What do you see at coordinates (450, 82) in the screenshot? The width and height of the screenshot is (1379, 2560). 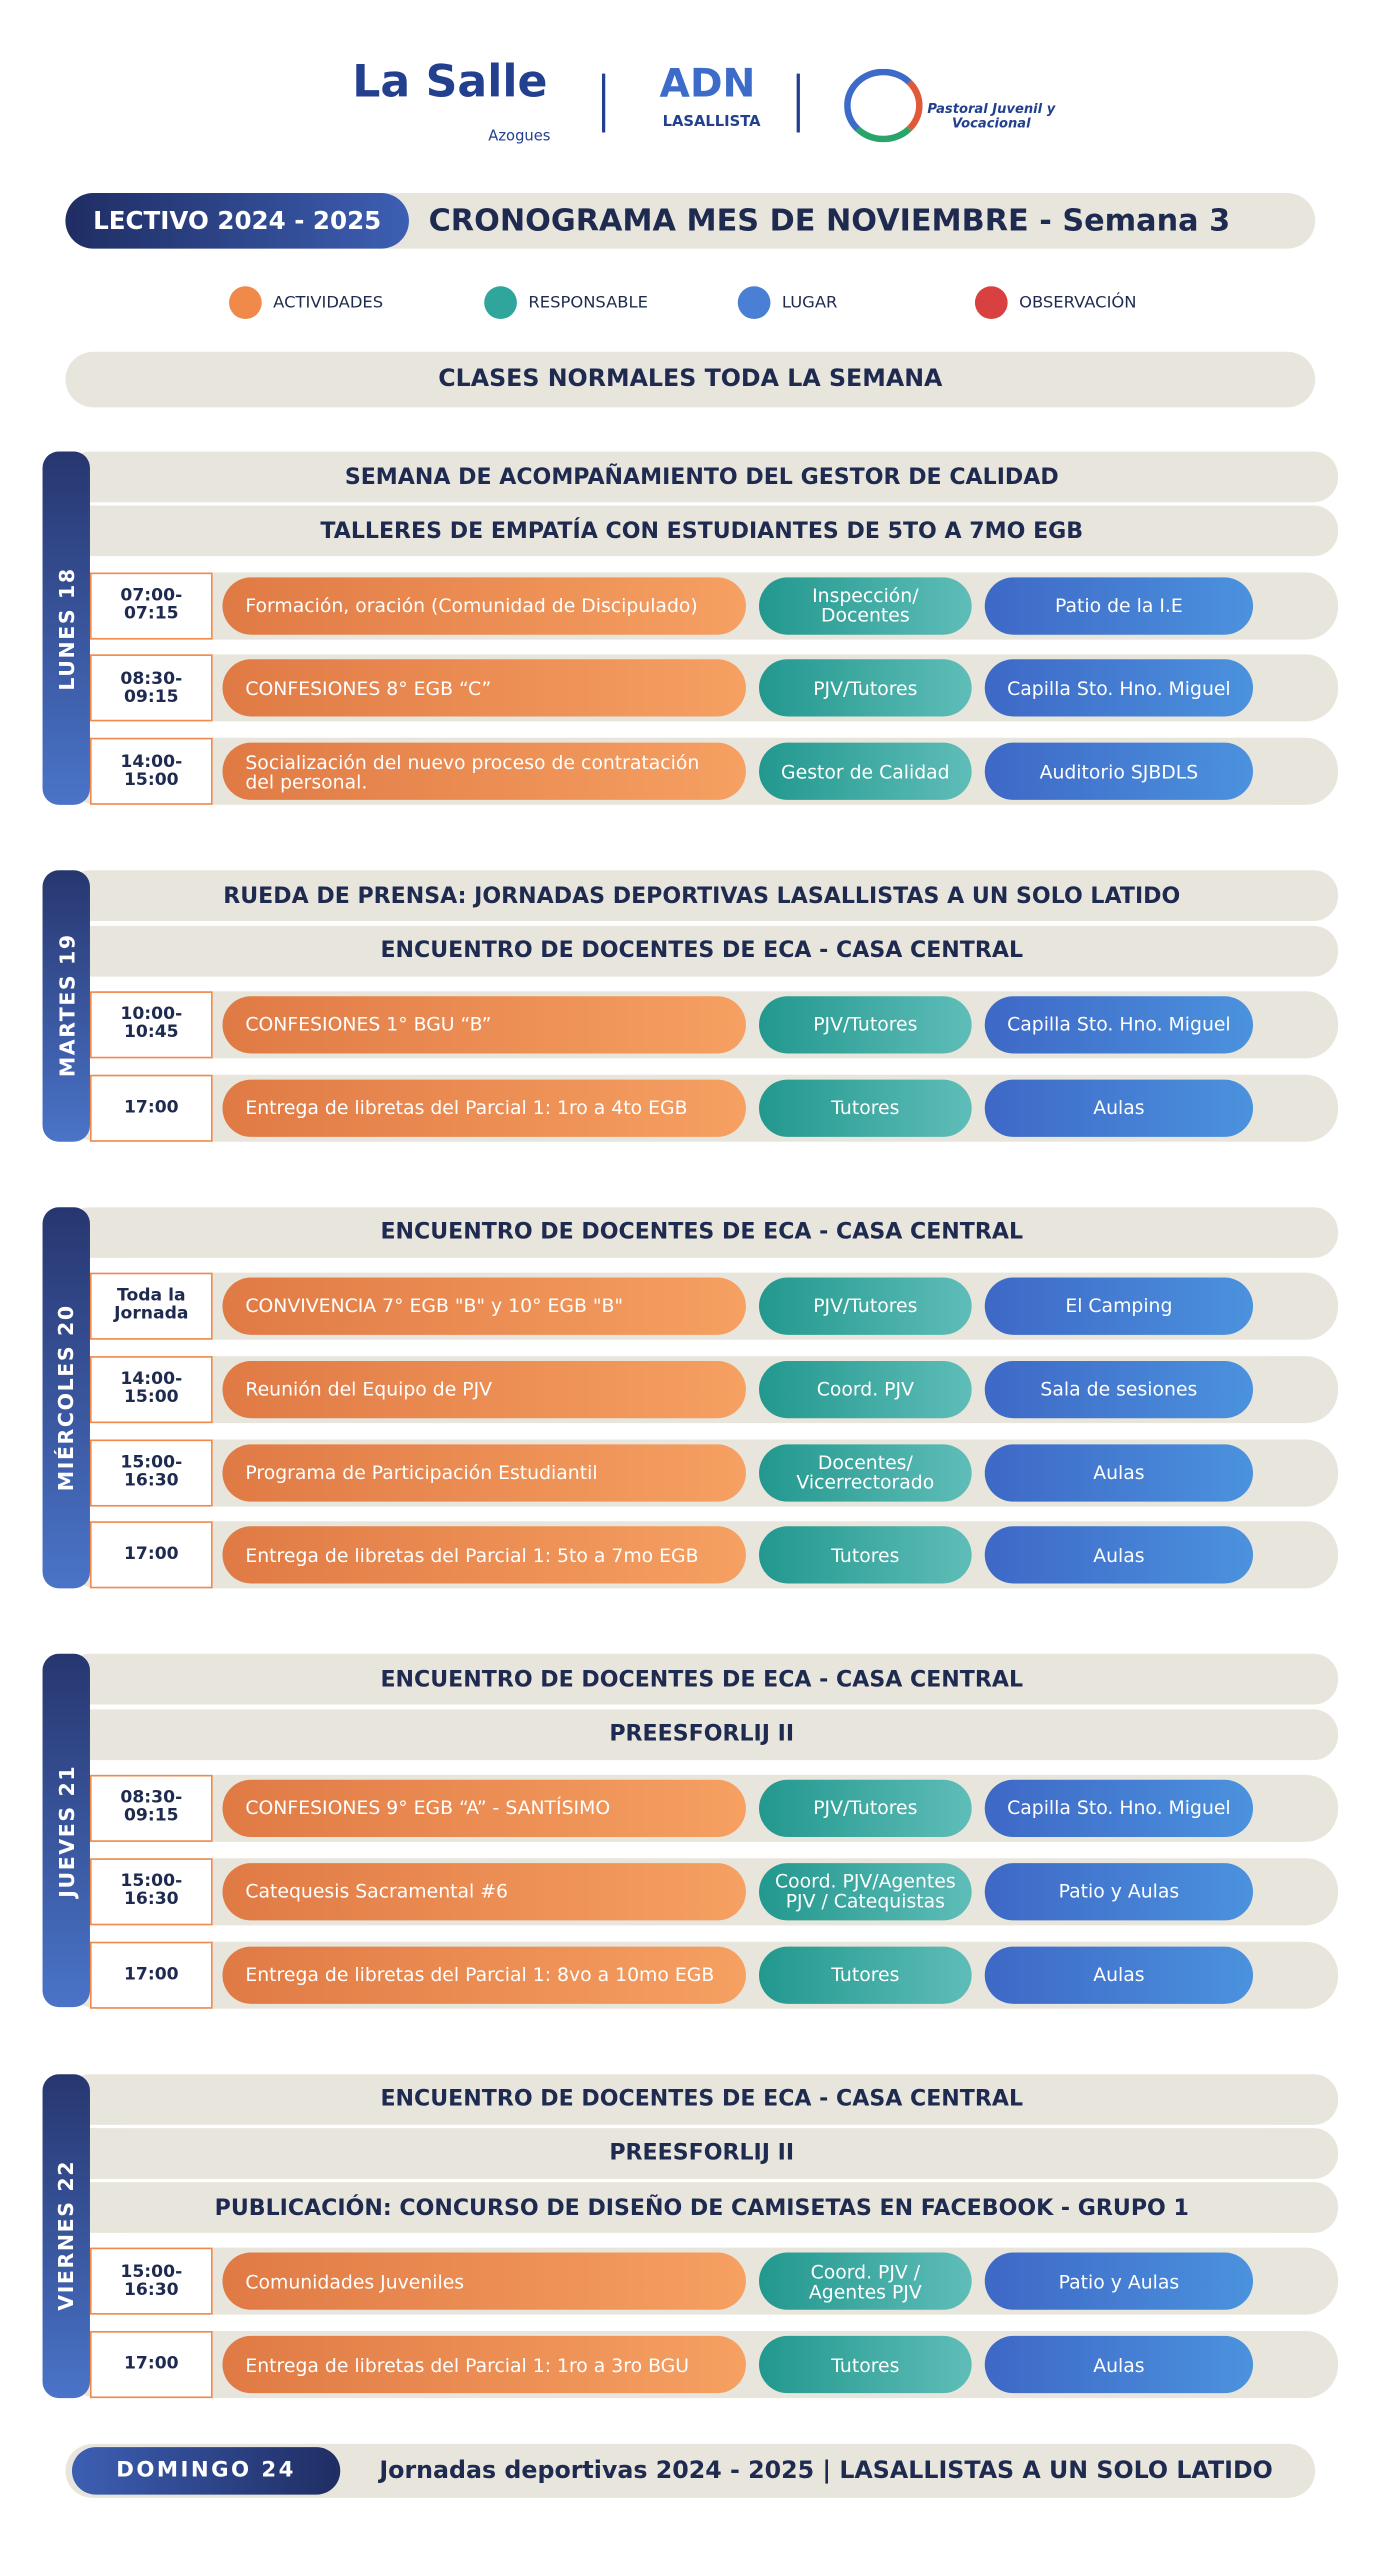 I see `logo-main: La Salle` at bounding box center [450, 82].